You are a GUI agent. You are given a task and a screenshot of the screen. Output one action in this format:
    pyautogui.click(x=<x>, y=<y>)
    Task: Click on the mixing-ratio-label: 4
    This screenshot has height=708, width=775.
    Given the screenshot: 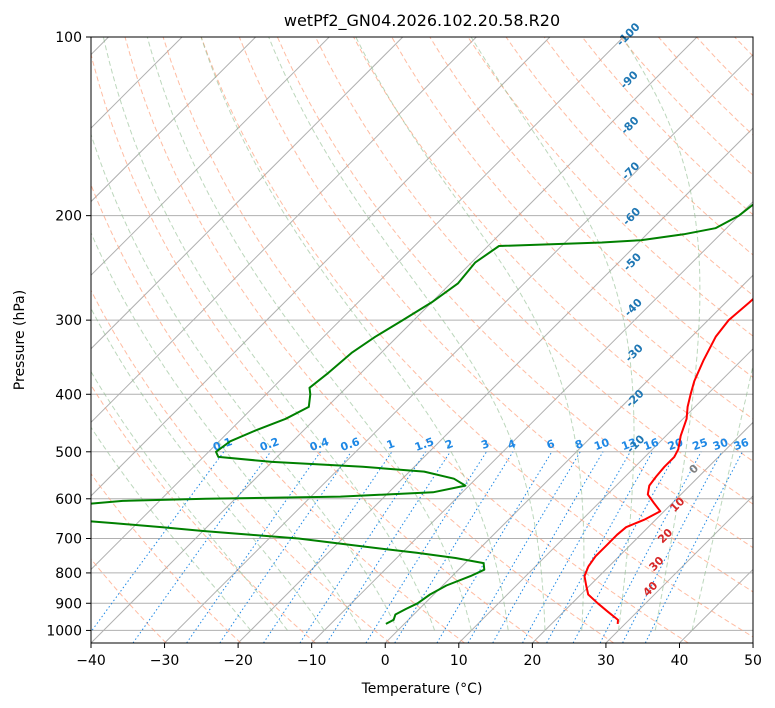 What is the action you would take?
    pyautogui.click(x=512, y=444)
    